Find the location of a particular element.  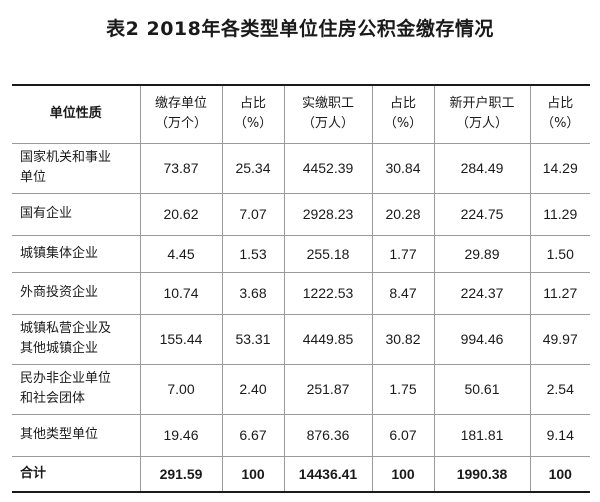

cell-new-pct: 1.50 is located at coordinates (559, 253).